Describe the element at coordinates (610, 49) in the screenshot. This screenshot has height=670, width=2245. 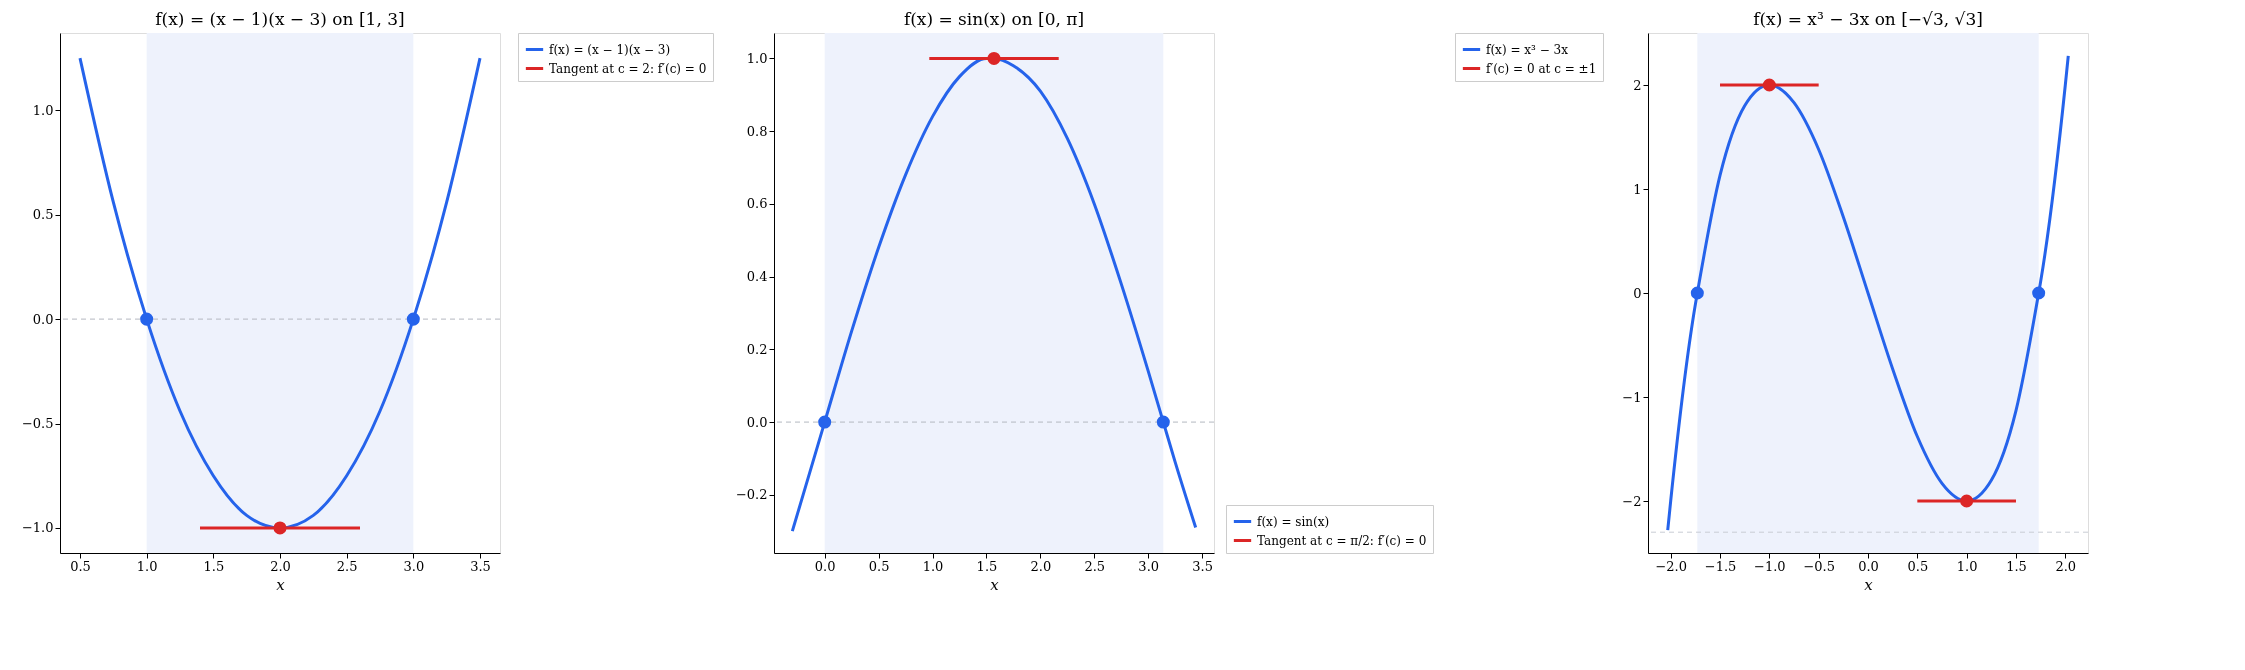
I see `legend-label: f(x) = (x − 1)(x − 3)` at that location.